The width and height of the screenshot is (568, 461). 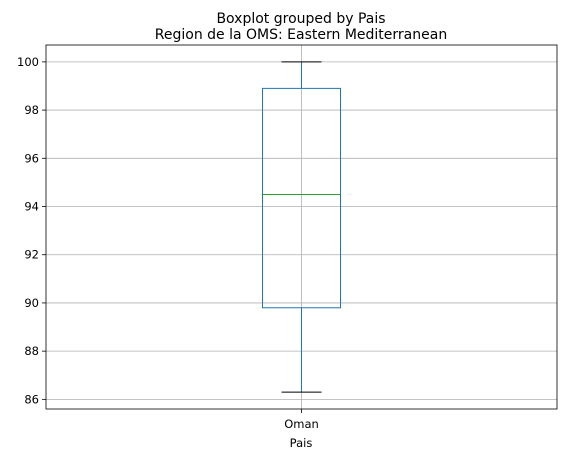 I want to click on y-tick-label-86: 86, so click(x=31, y=399).